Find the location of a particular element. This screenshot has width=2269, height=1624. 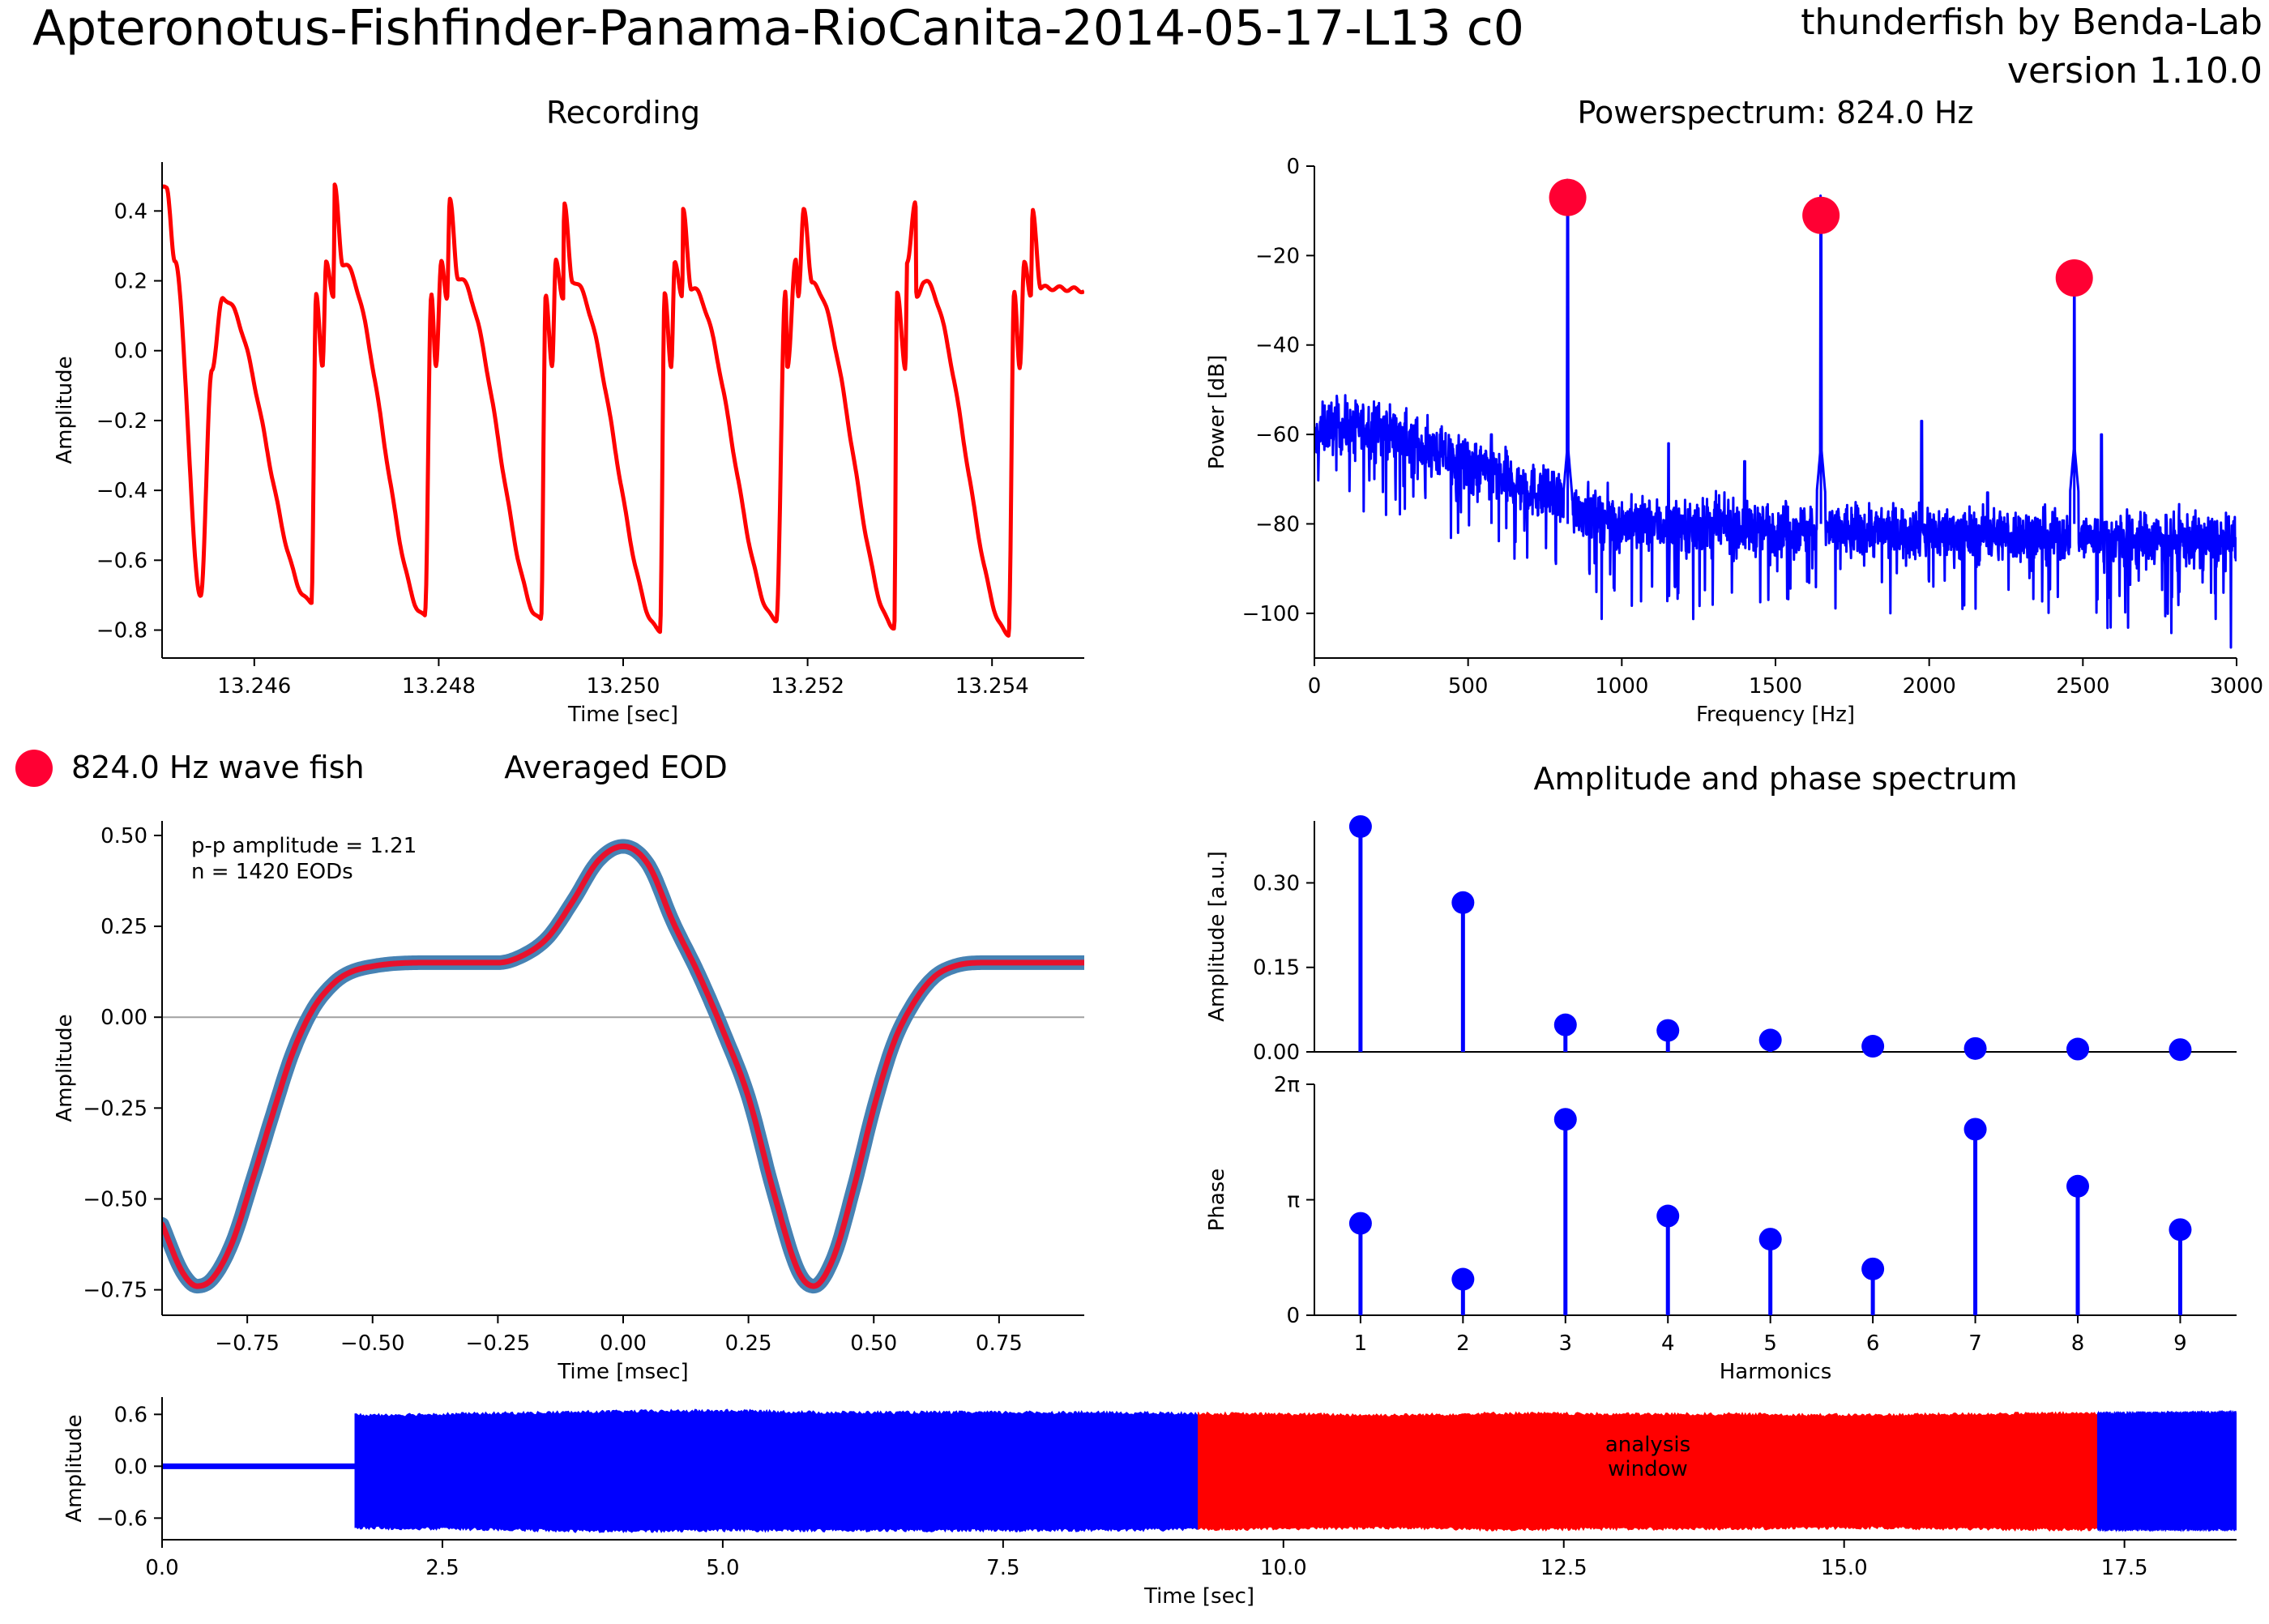

y-axis-label: Phase is located at coordinates (1217, 1200).